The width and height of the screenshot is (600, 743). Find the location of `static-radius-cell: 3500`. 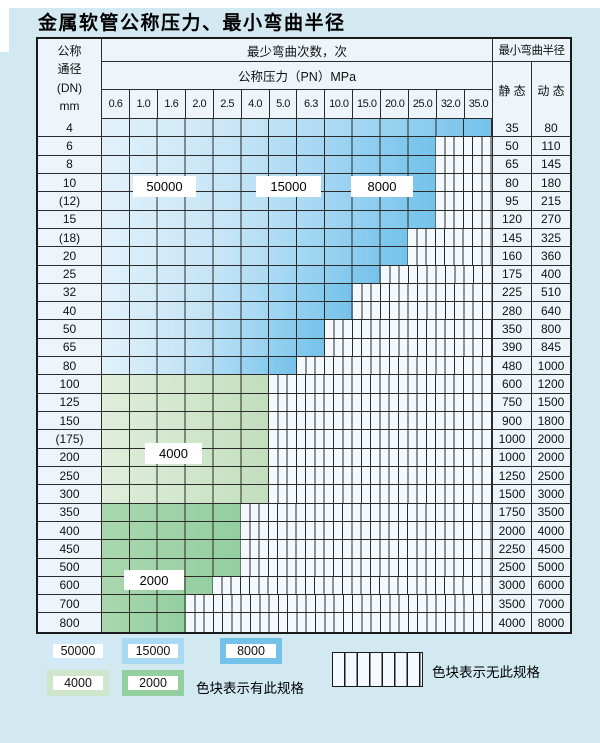

static-radius-cell: 3500 is located at coordinates (511, 604).